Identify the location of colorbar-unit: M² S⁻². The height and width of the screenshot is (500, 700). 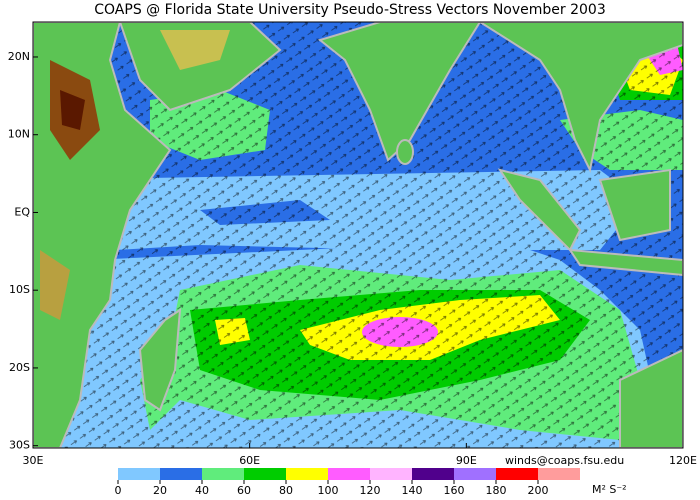
(609, 489).